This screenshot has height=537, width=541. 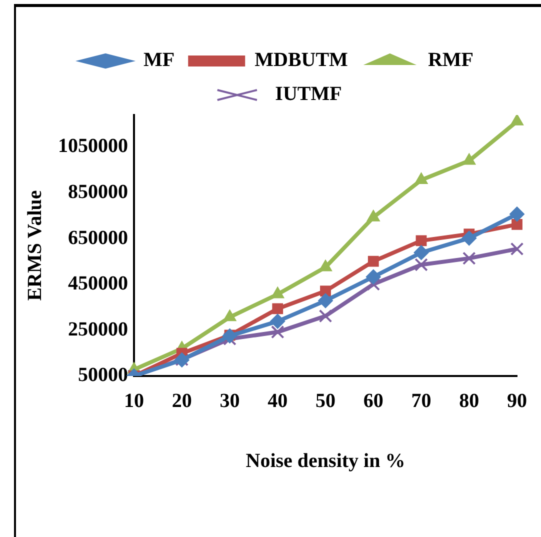 What do you see at coordinates (230, 401) in the screenshot?
I see `x-tick-label: 30` at bounding box center [230, 401].